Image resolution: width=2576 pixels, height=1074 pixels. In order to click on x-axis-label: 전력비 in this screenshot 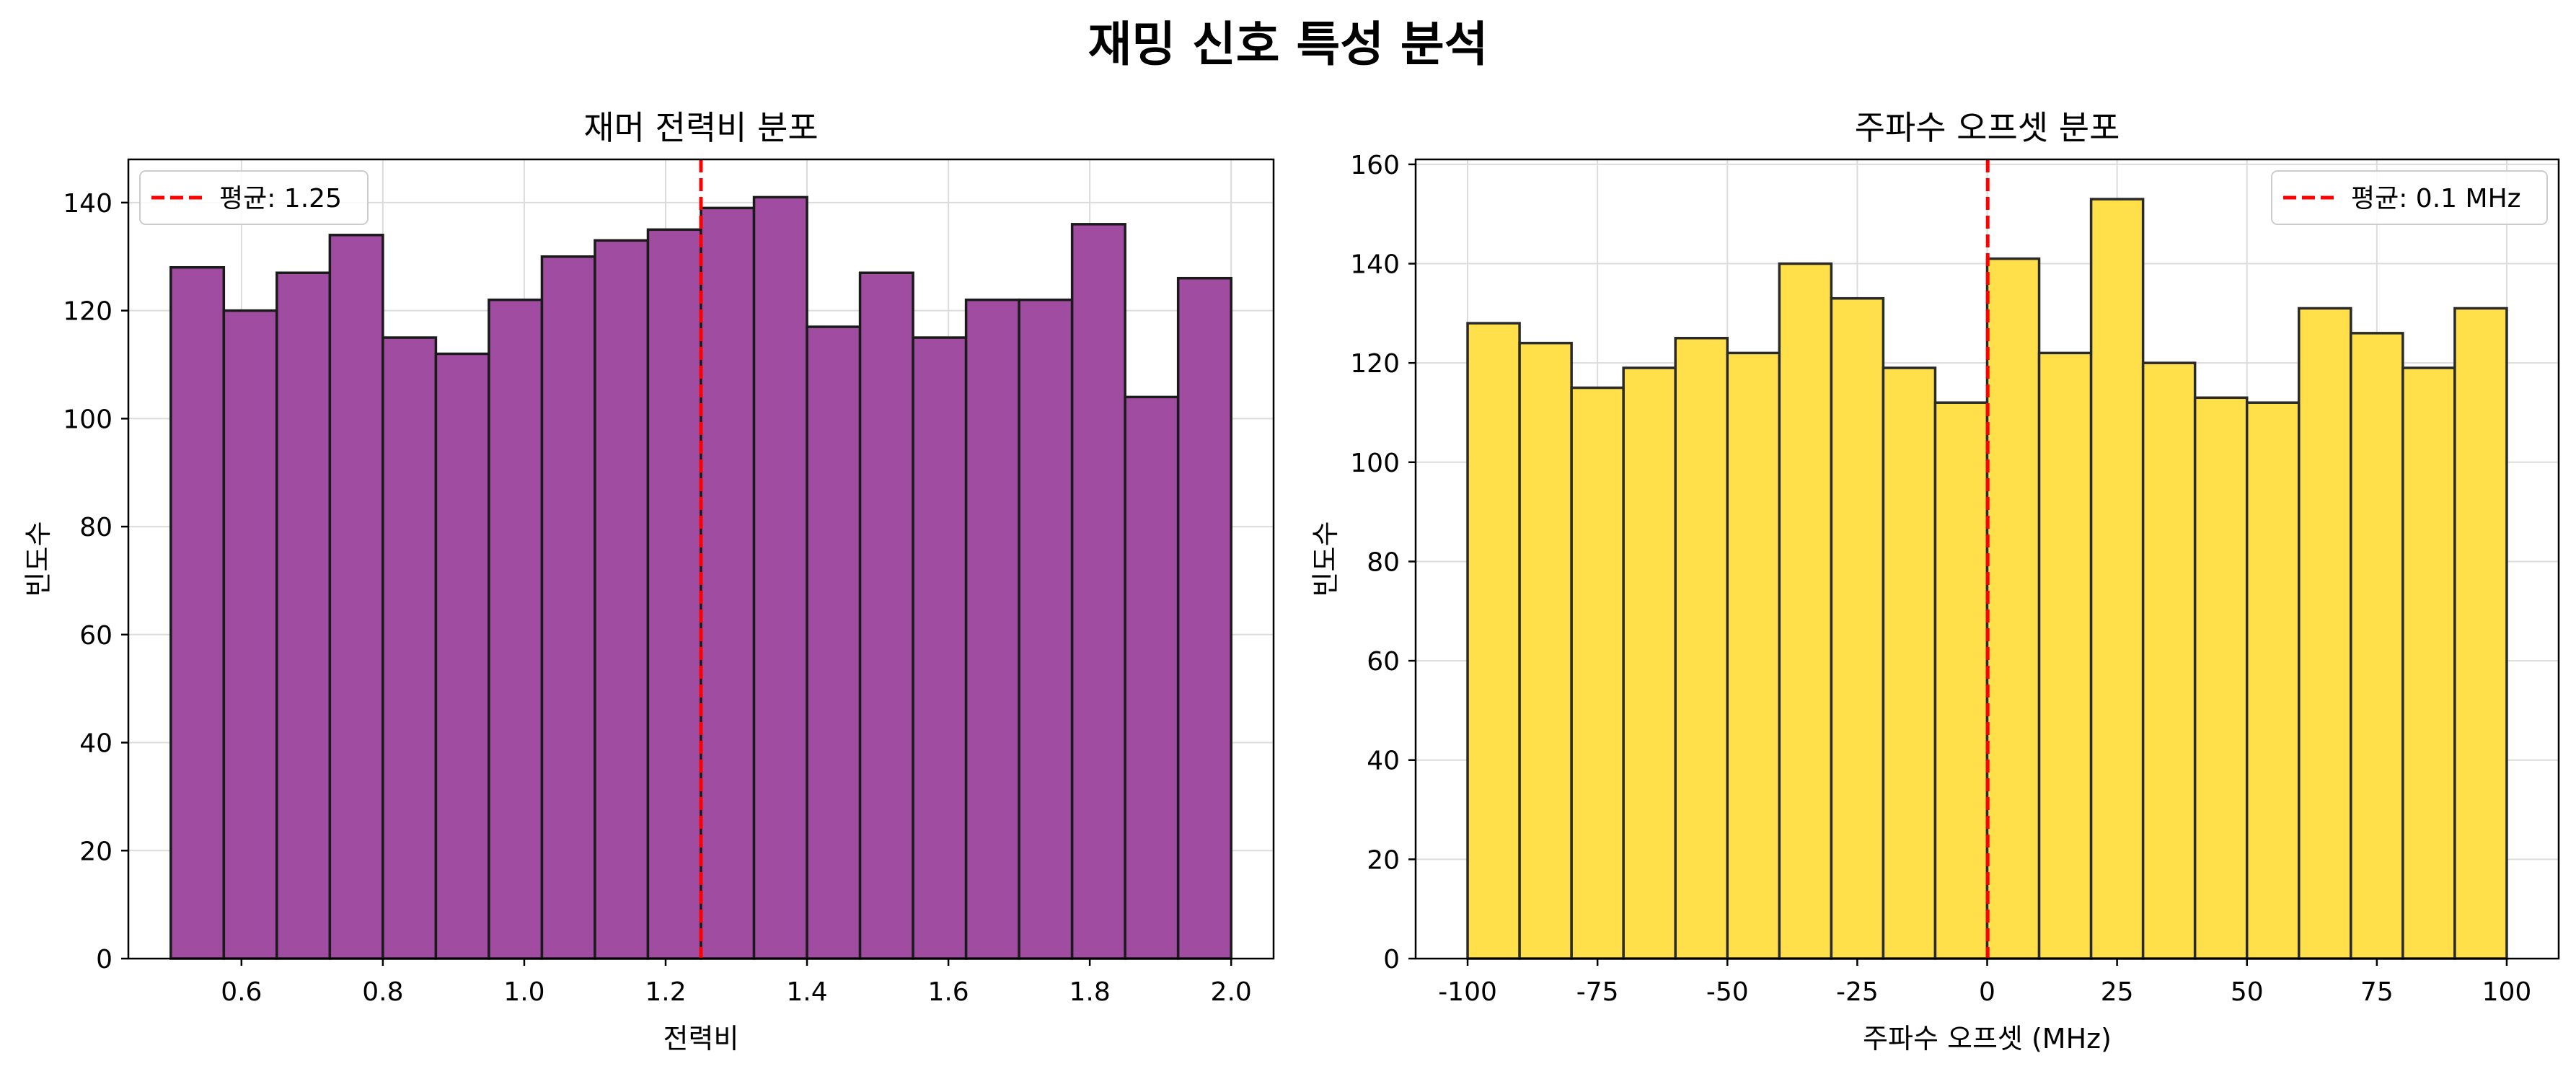, I will do `click(701, 1039)`.